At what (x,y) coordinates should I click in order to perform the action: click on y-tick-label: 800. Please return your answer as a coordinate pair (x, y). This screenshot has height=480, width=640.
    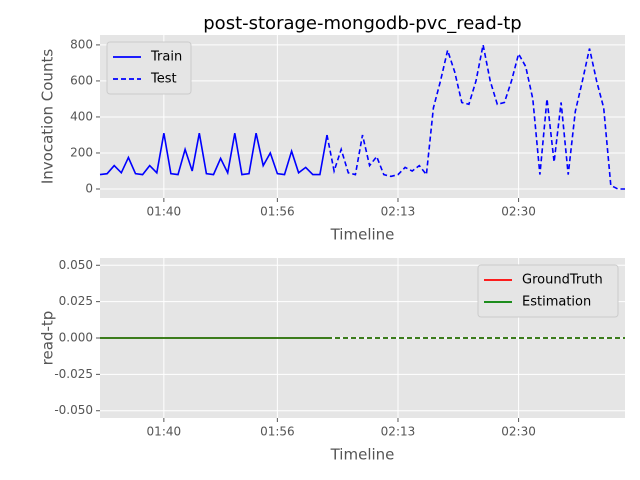
    Looking at the image, I should click on (81, 44).